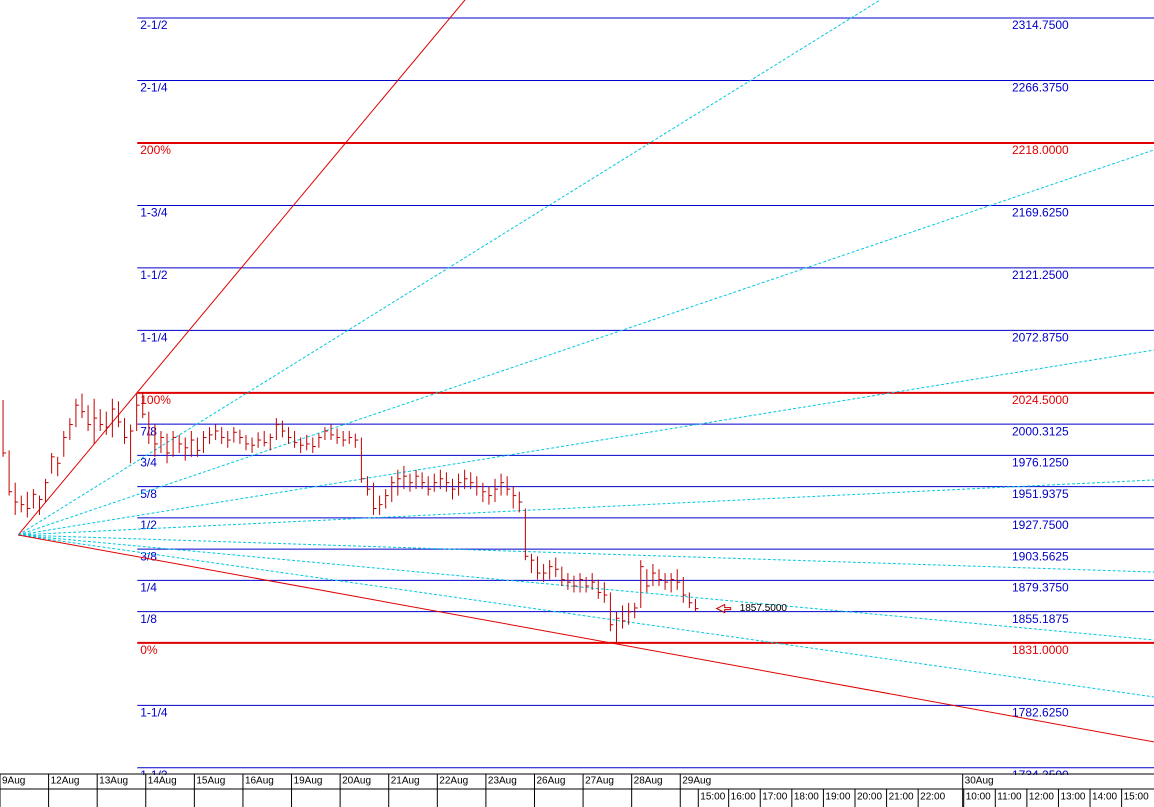 This screenshot has width=1154, height=807. Describe the element at coordinates (13, 781) in the screenshot. I see `x-tick-label: 9Aug` at that location.